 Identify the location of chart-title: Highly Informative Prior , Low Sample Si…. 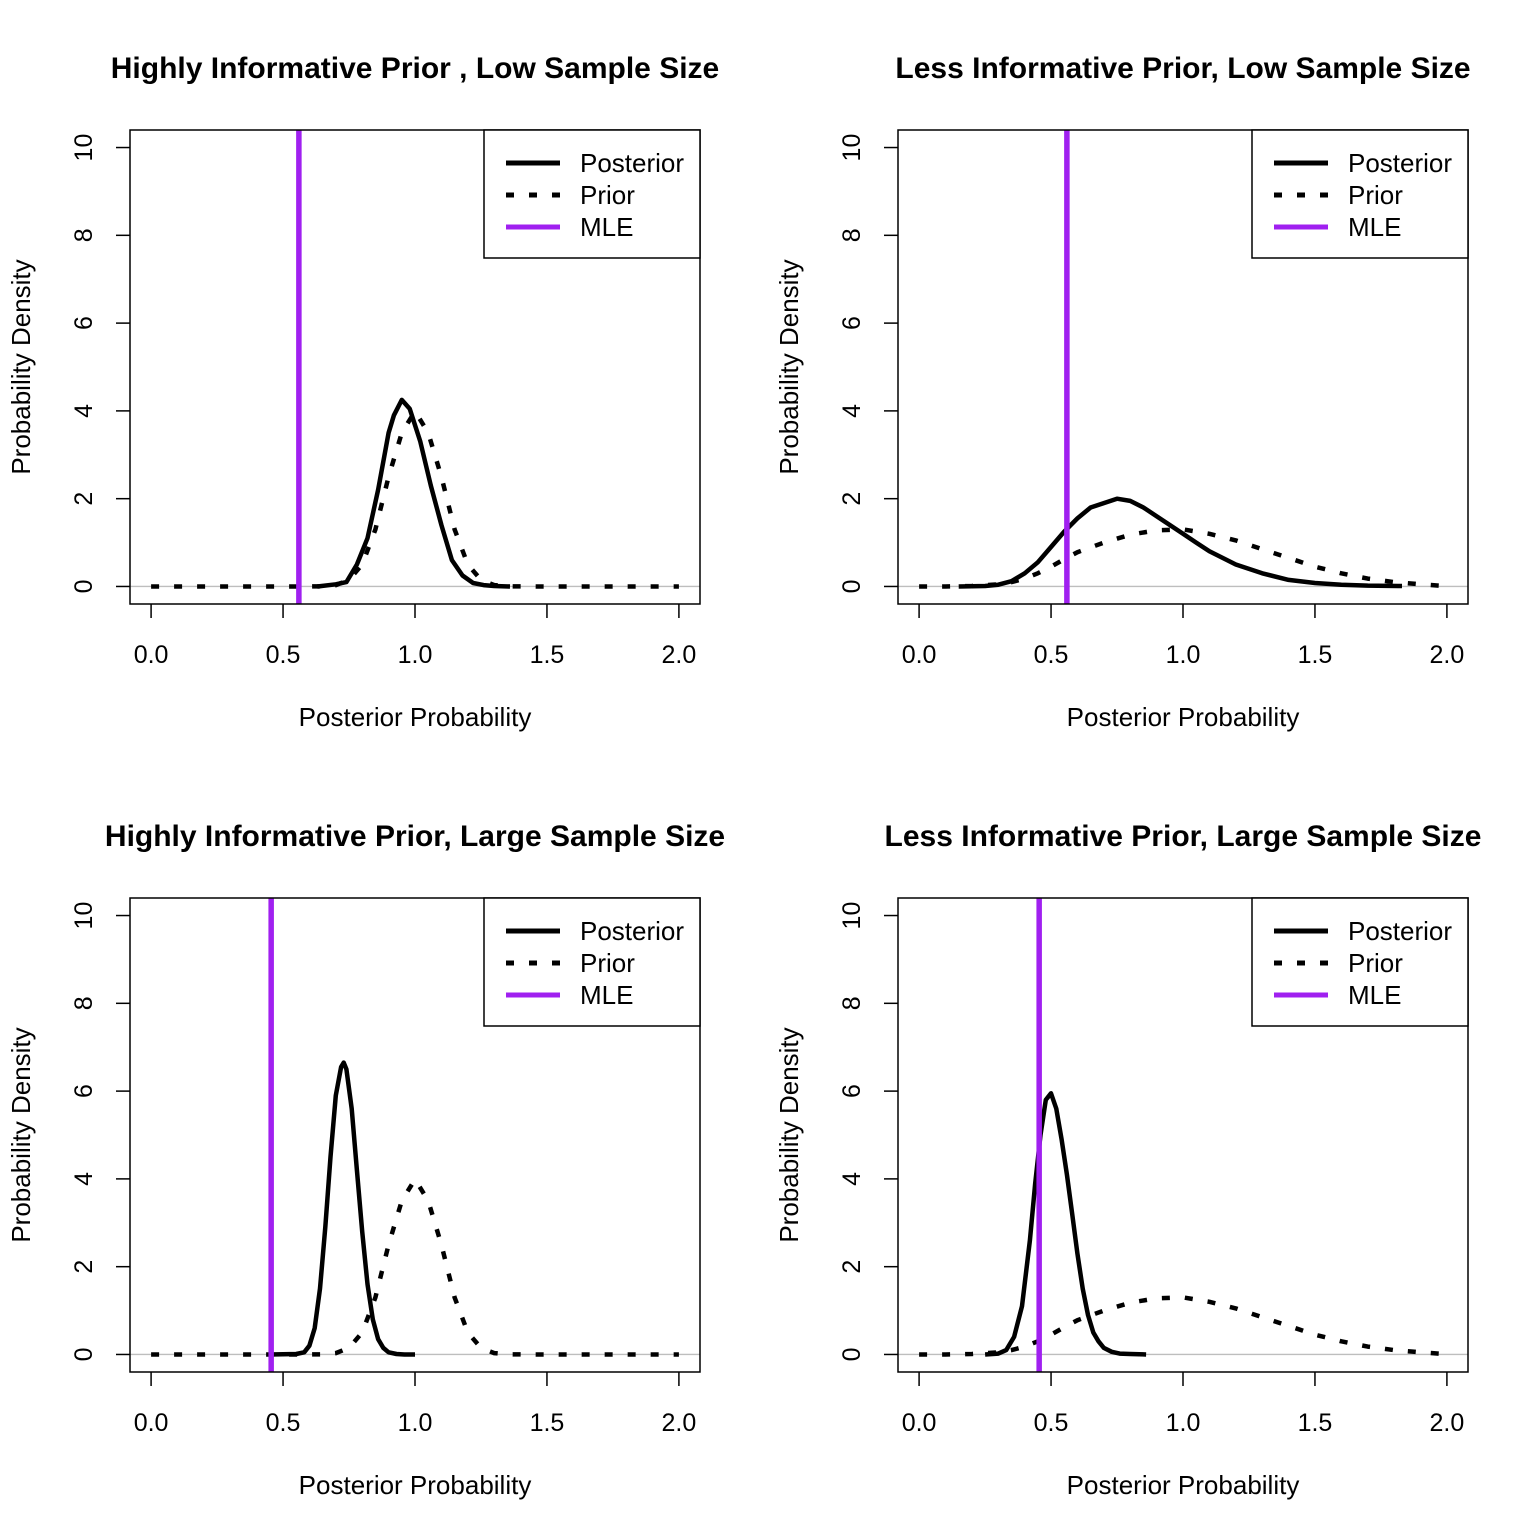
(415, 68).